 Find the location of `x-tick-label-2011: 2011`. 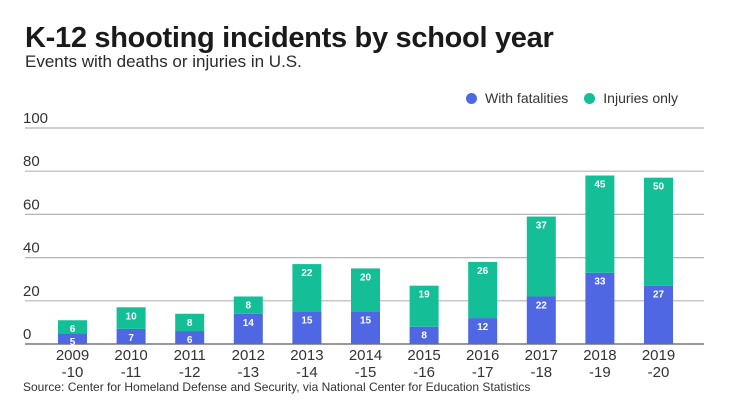

x-tick-label-2011: 2011 is located at coordinates (190, 355).